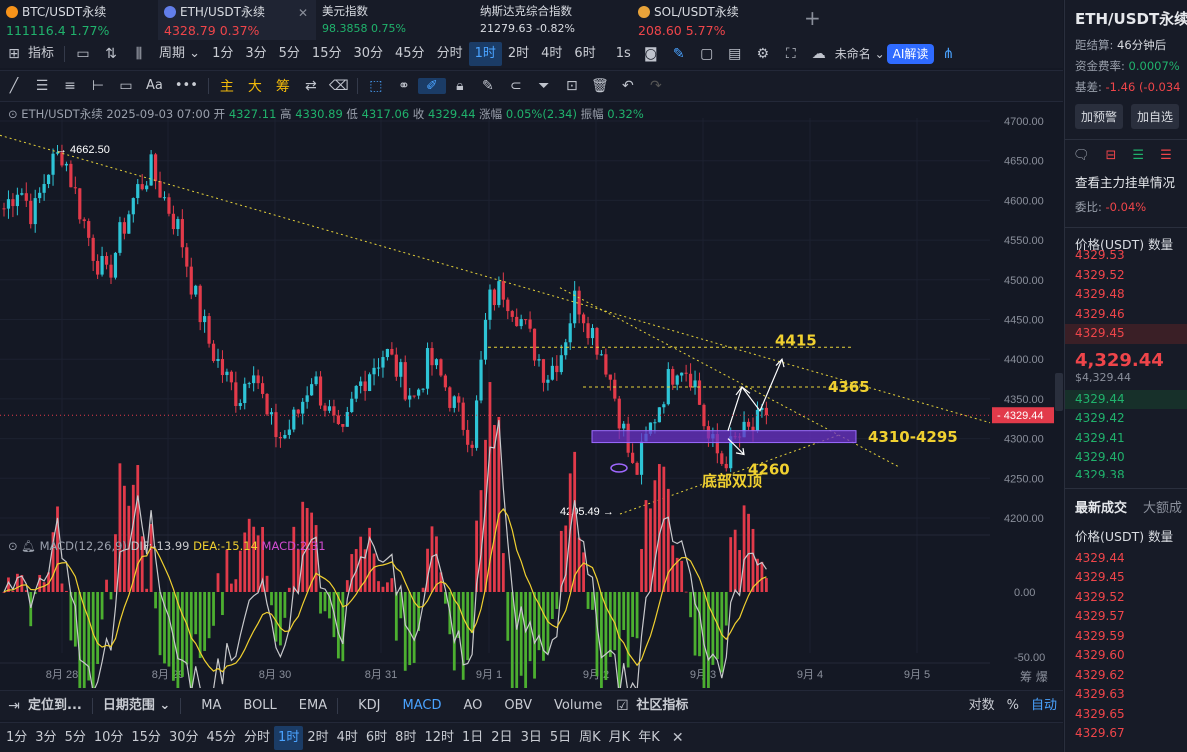 Image resolution: width=1187 pixels, height=752 pixels. What do you see at coordinates (338, 86) in the screenshot?
I see `eraser-icon: ⌫` at bounding box center [338, 86].